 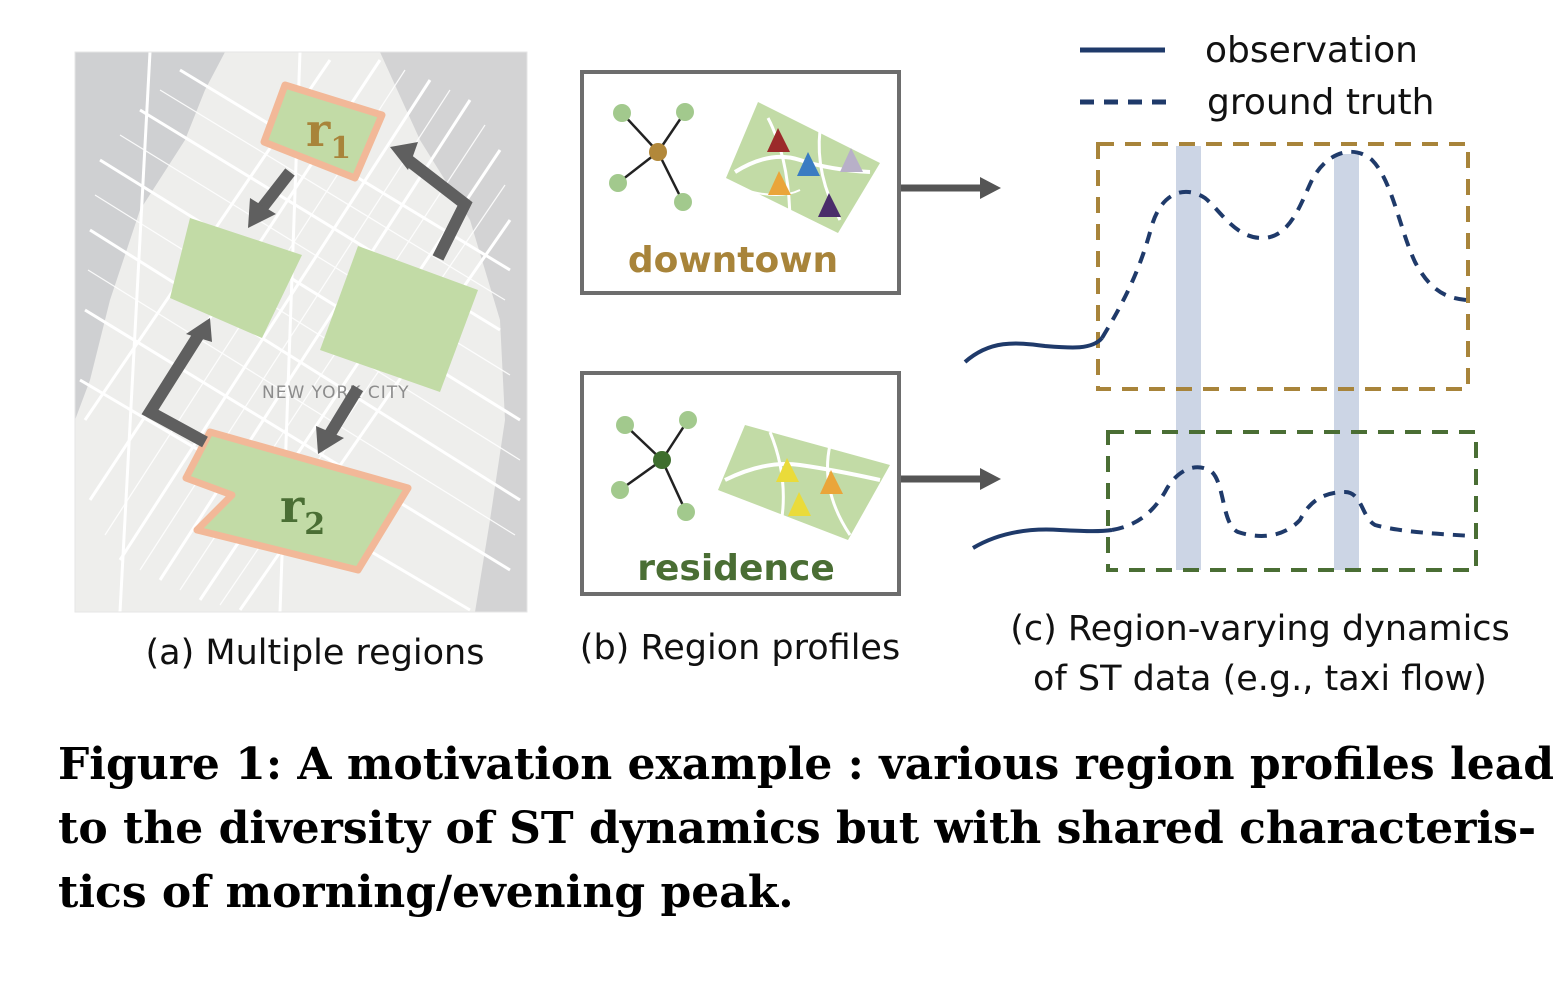 I want to click on figure-caption-line-3: tics of morning/evening peak., so click(x=426, y=892).